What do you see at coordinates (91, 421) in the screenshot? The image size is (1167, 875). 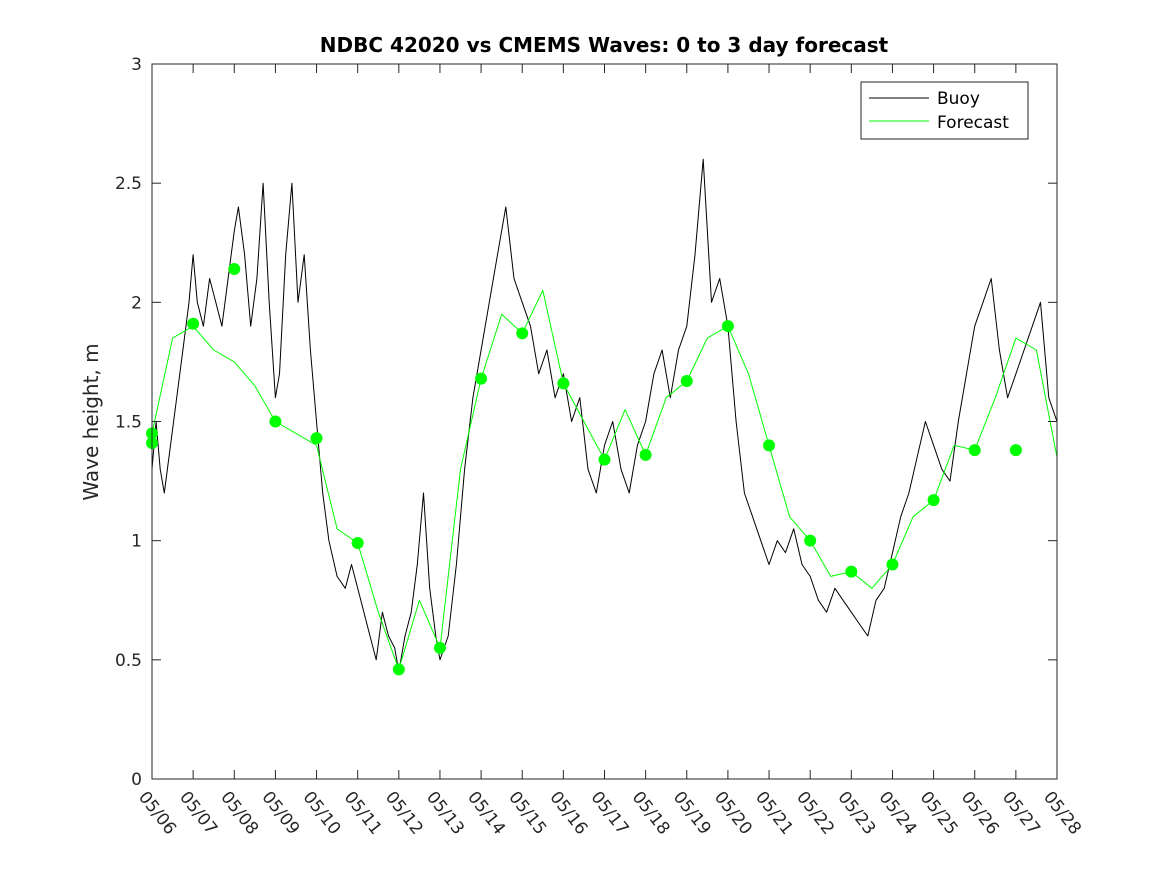 I see `y-axis-label: Wave height, m` at bounding box center [91, 421].